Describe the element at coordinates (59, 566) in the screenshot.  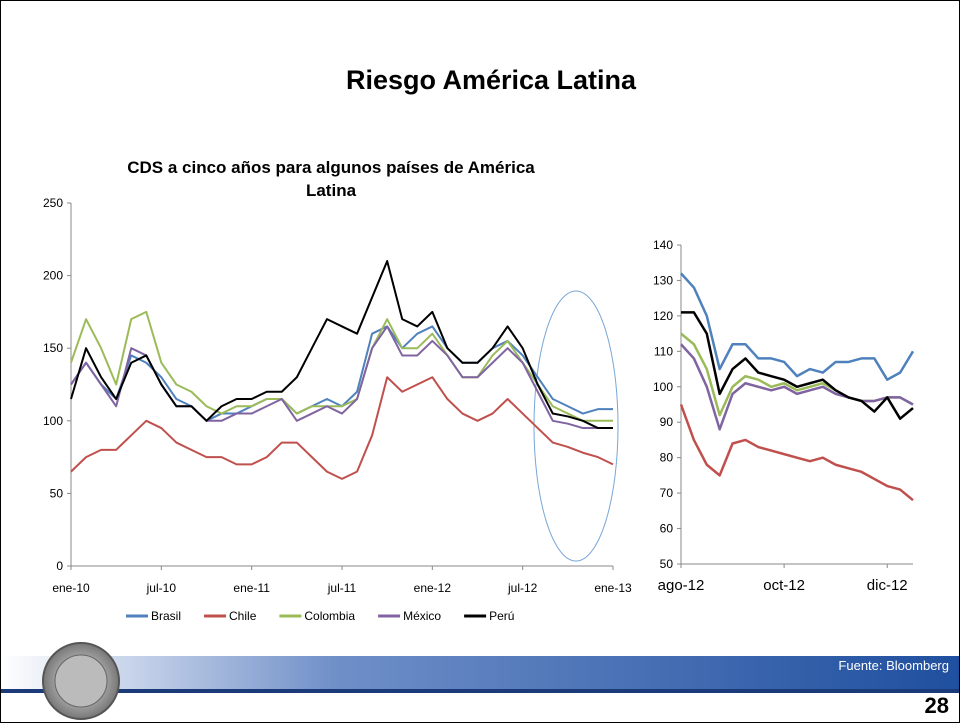
I see `y-tick-label: 0` at that location.